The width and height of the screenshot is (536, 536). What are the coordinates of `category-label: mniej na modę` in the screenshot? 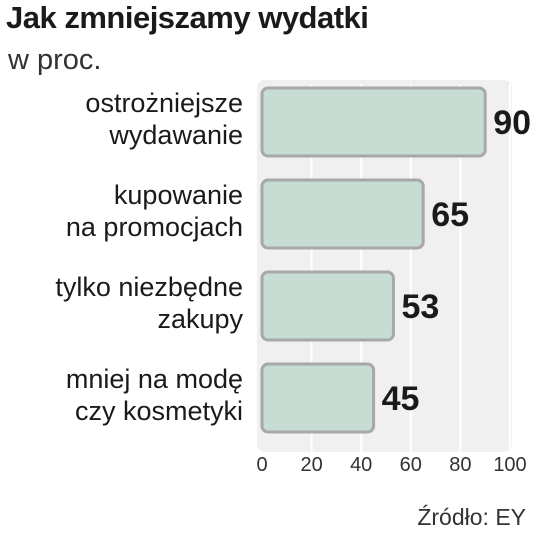 It's located at (154, 379).